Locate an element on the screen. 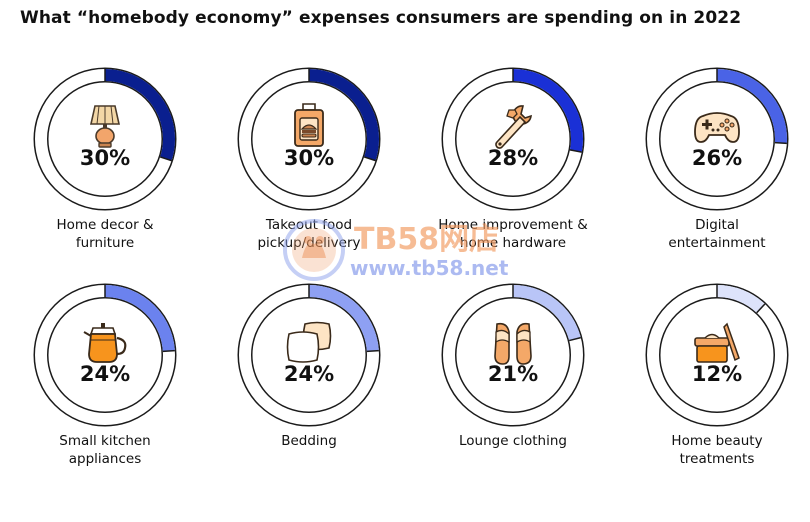  donut-category-label-line: treatments is located at coordinates (717, 459).